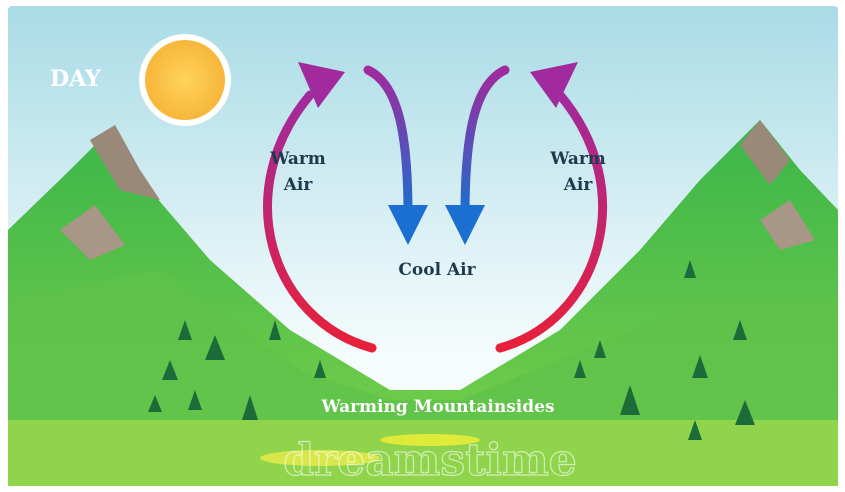 Image resolution: width=845 pixels, height=492 pixels. Describe the element at coordinates (437, 270) in the screenshot. I see `cool-label: Cool Air` at that location.